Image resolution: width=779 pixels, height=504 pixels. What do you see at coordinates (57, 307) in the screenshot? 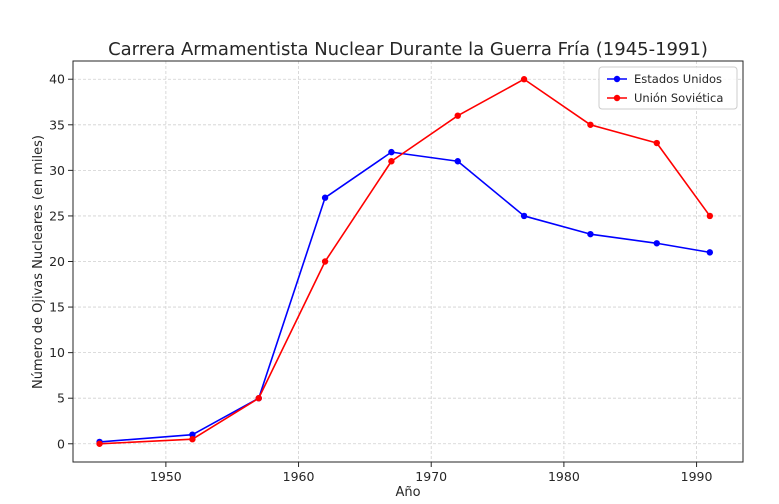
I see `y-tick-label: 15` at bounding box center [57, 307].